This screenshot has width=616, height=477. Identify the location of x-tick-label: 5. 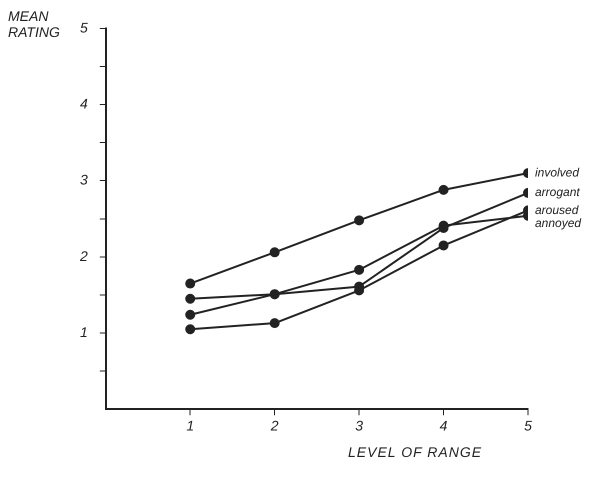
(528, 425).